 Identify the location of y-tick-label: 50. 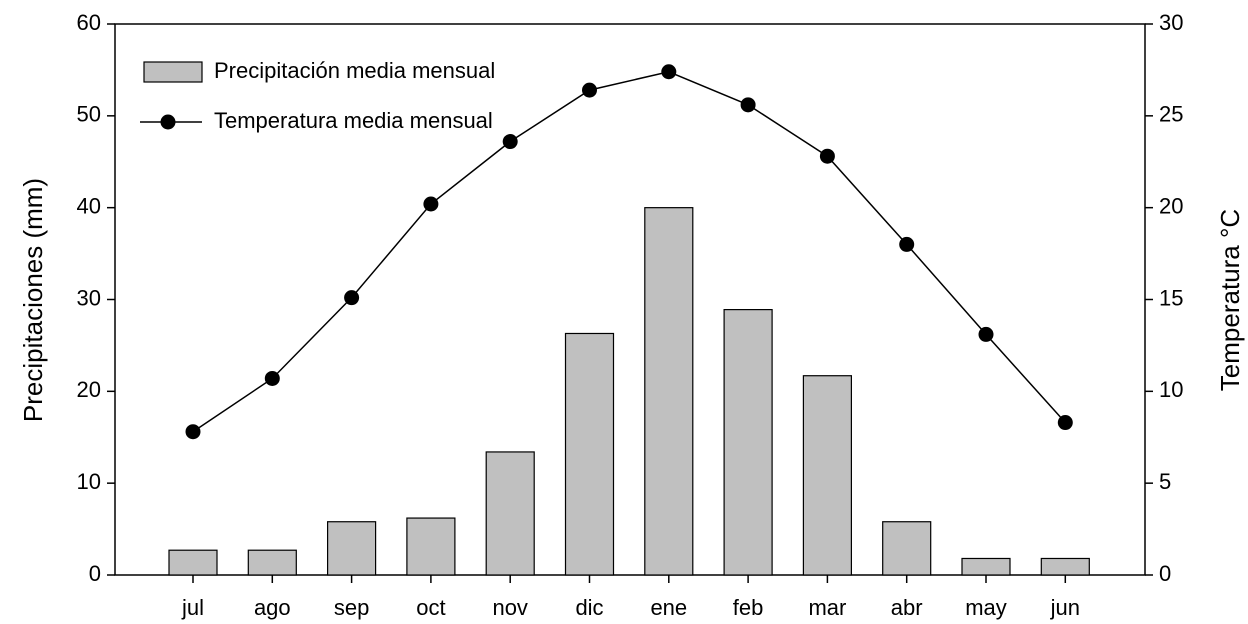
(89, 114).